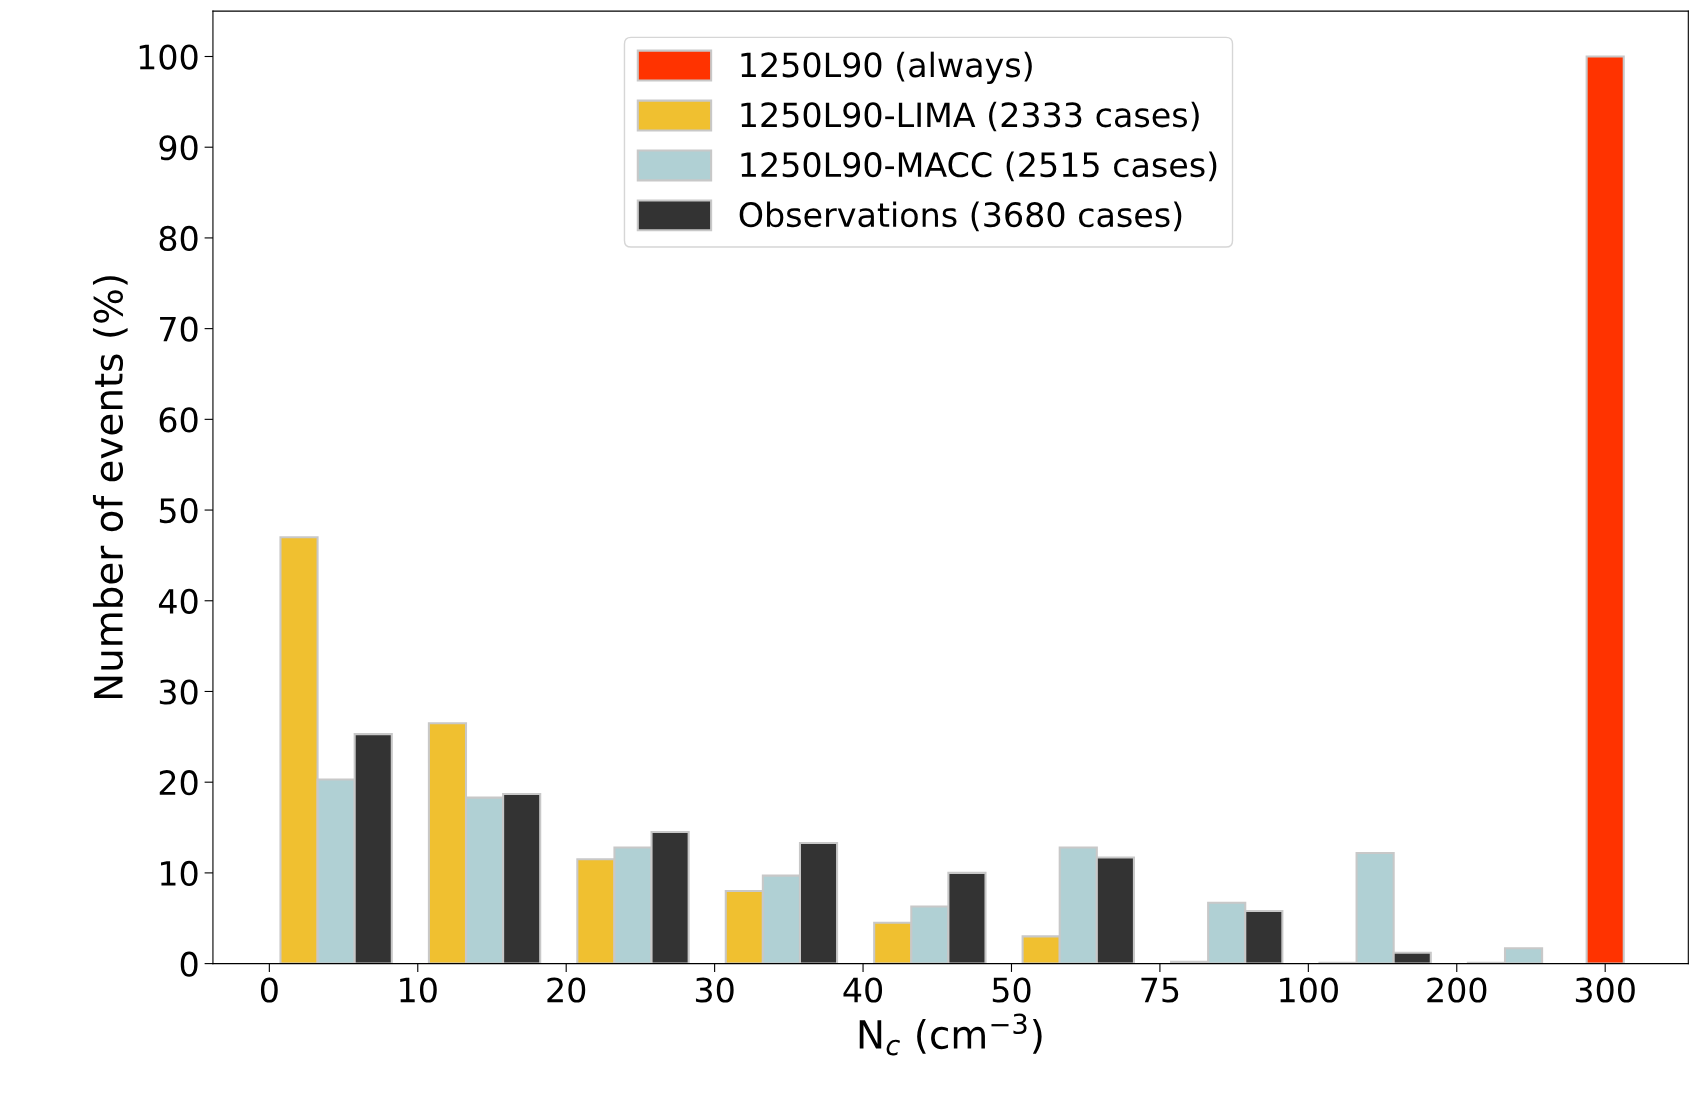 The height and width of the screenshot is (1114, 1690). I want to click on x-tick-label: 300, so click(1605, 990).